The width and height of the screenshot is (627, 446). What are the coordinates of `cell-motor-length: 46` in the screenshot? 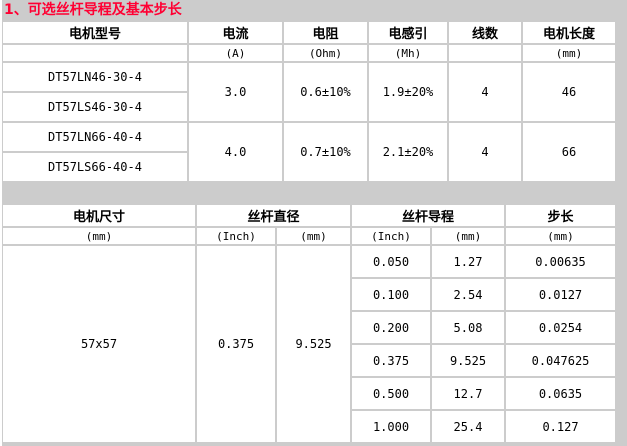 It's located at (569, 92).